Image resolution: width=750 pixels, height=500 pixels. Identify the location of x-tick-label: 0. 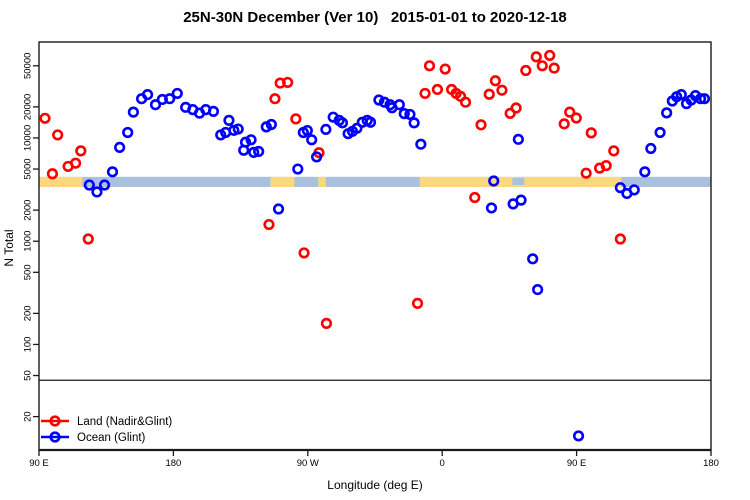
(442, 463).